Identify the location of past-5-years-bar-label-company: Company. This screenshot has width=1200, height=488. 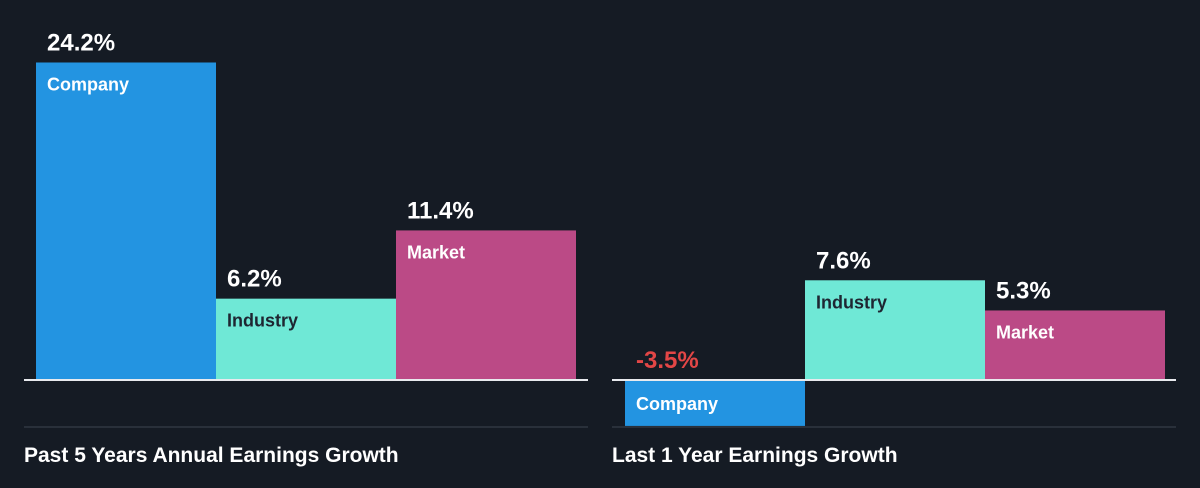
(88, 84).